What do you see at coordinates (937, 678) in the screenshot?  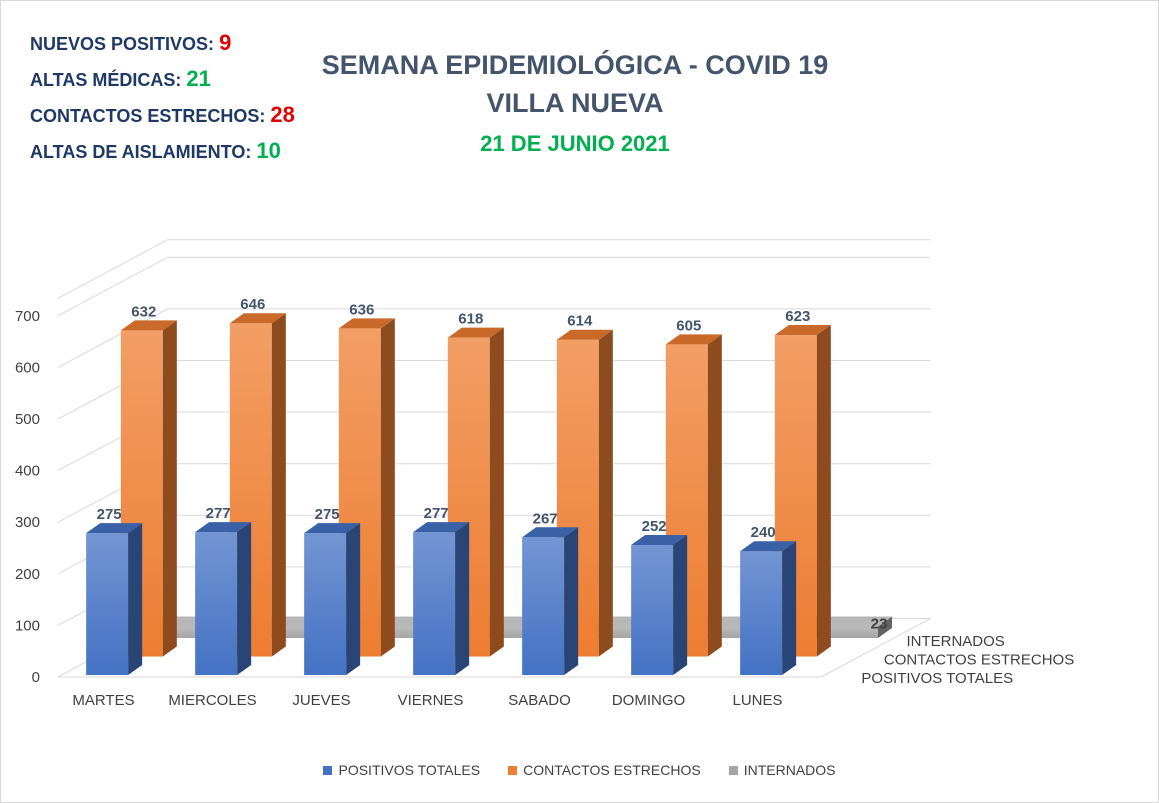 I see `depth-axis-label: POSITIVOS TOTALES` at bounding box center [937, 678].